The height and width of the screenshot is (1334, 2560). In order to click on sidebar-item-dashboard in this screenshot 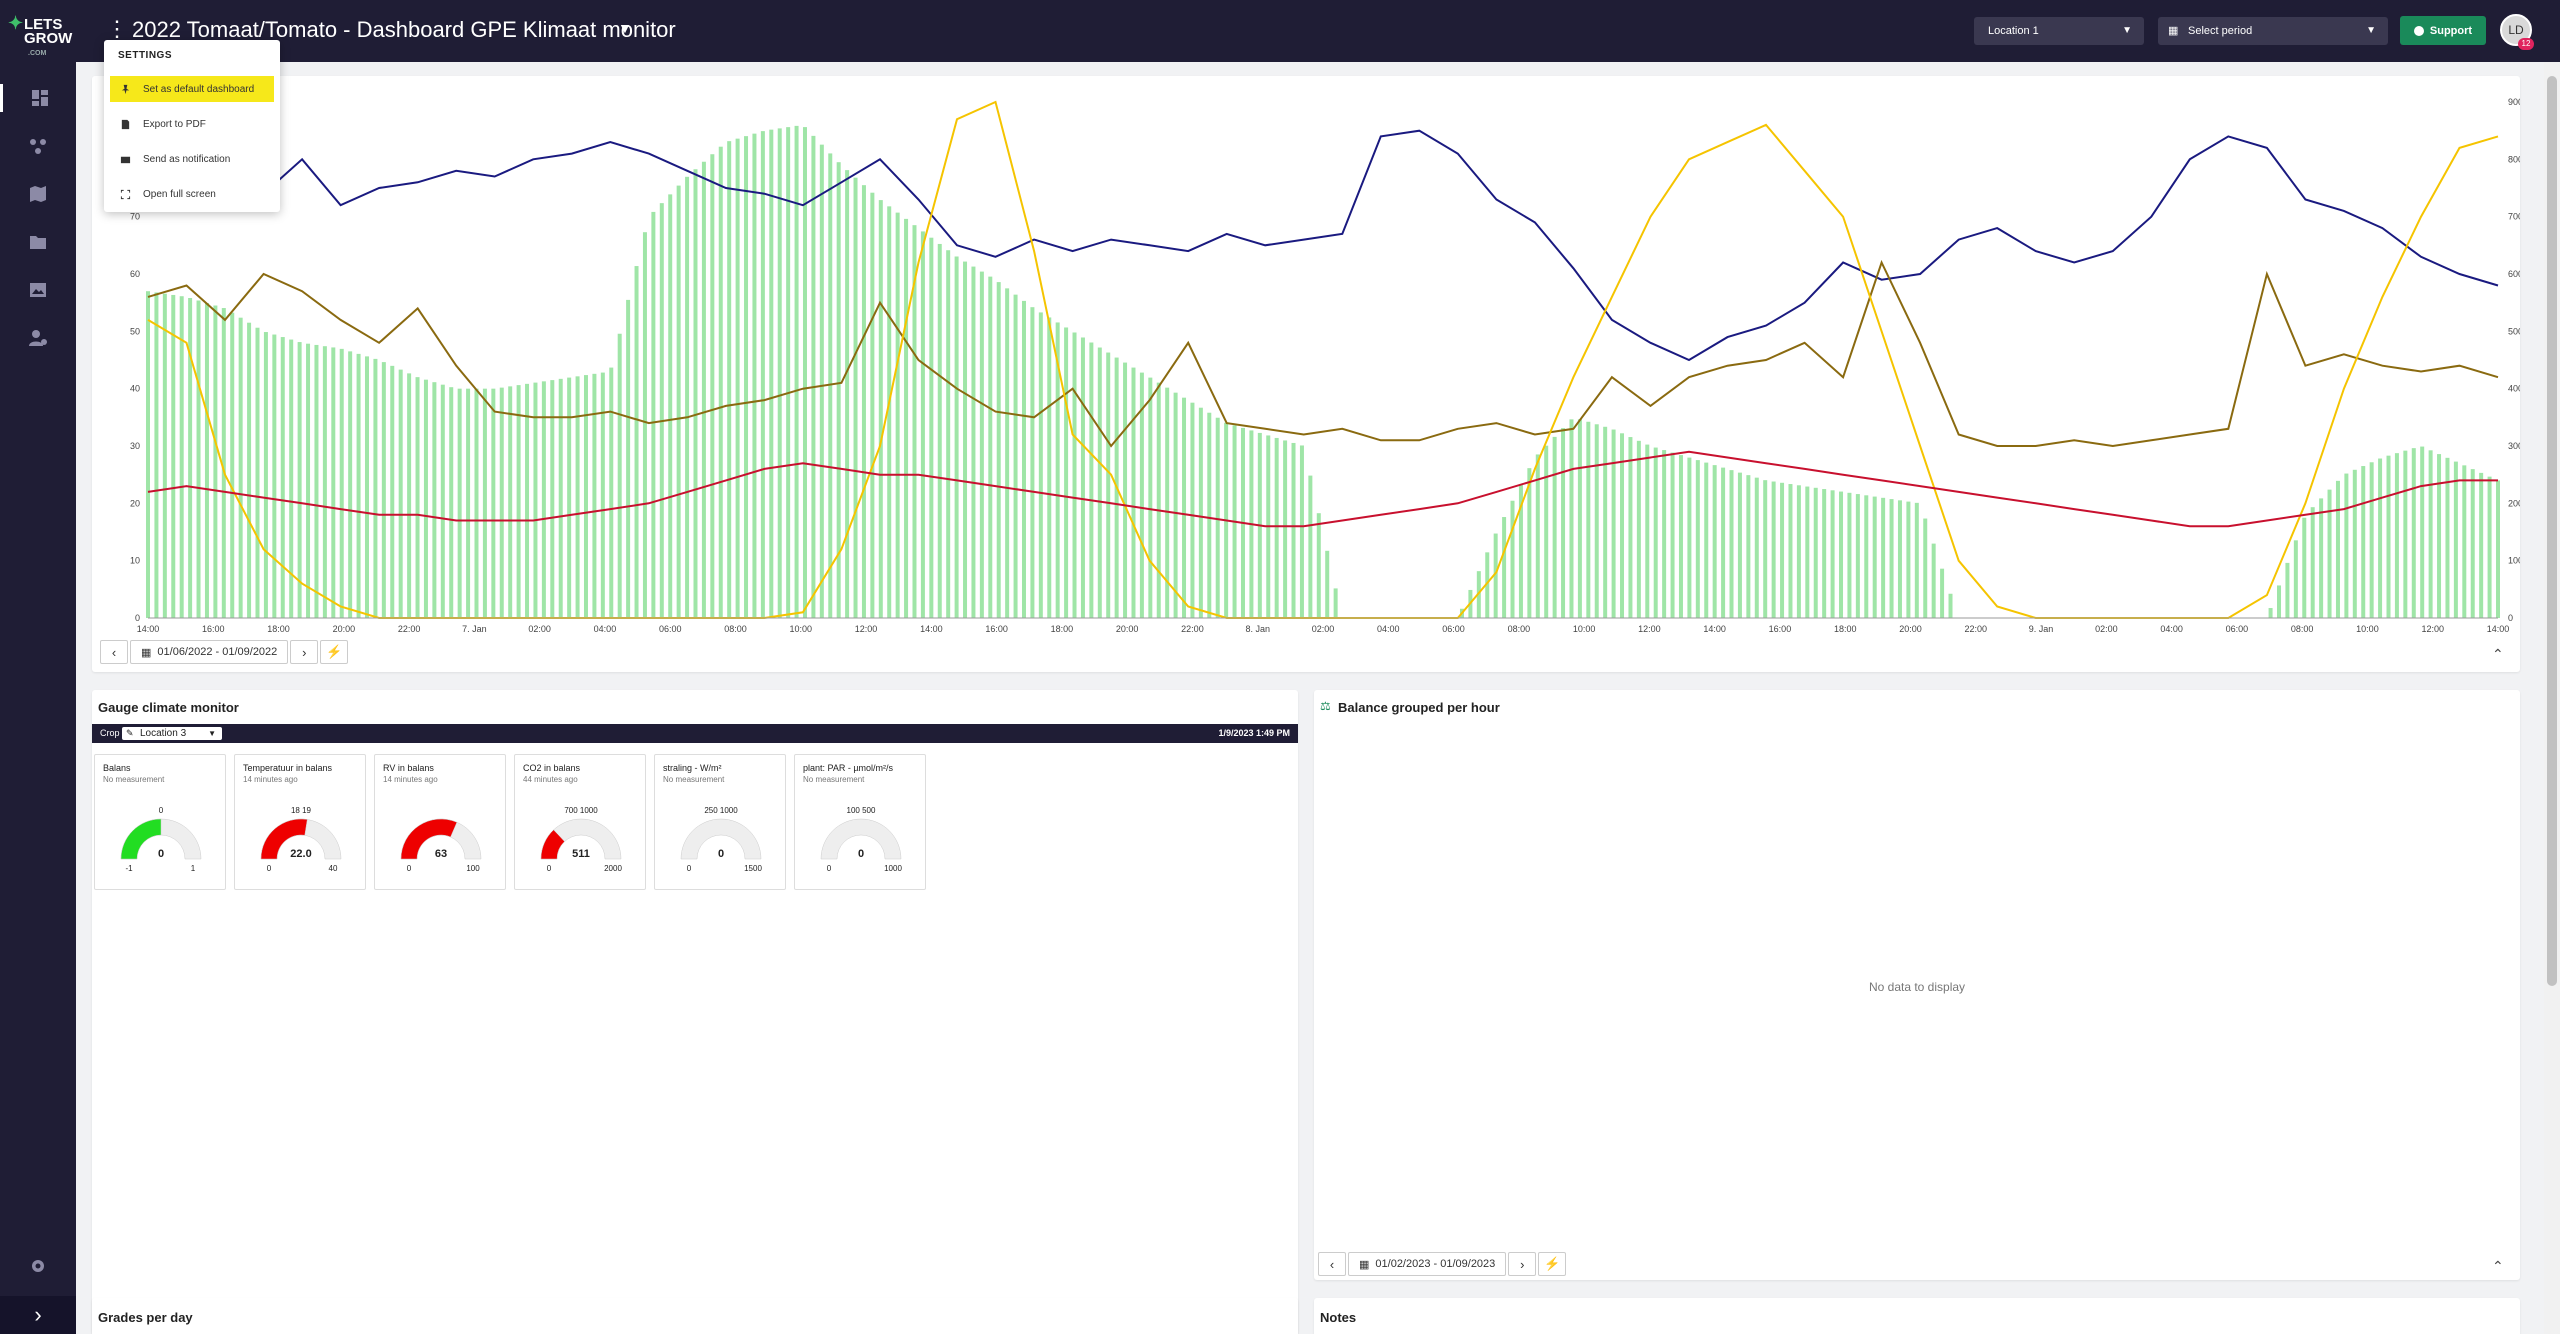, I will do `click(38, 98)`.